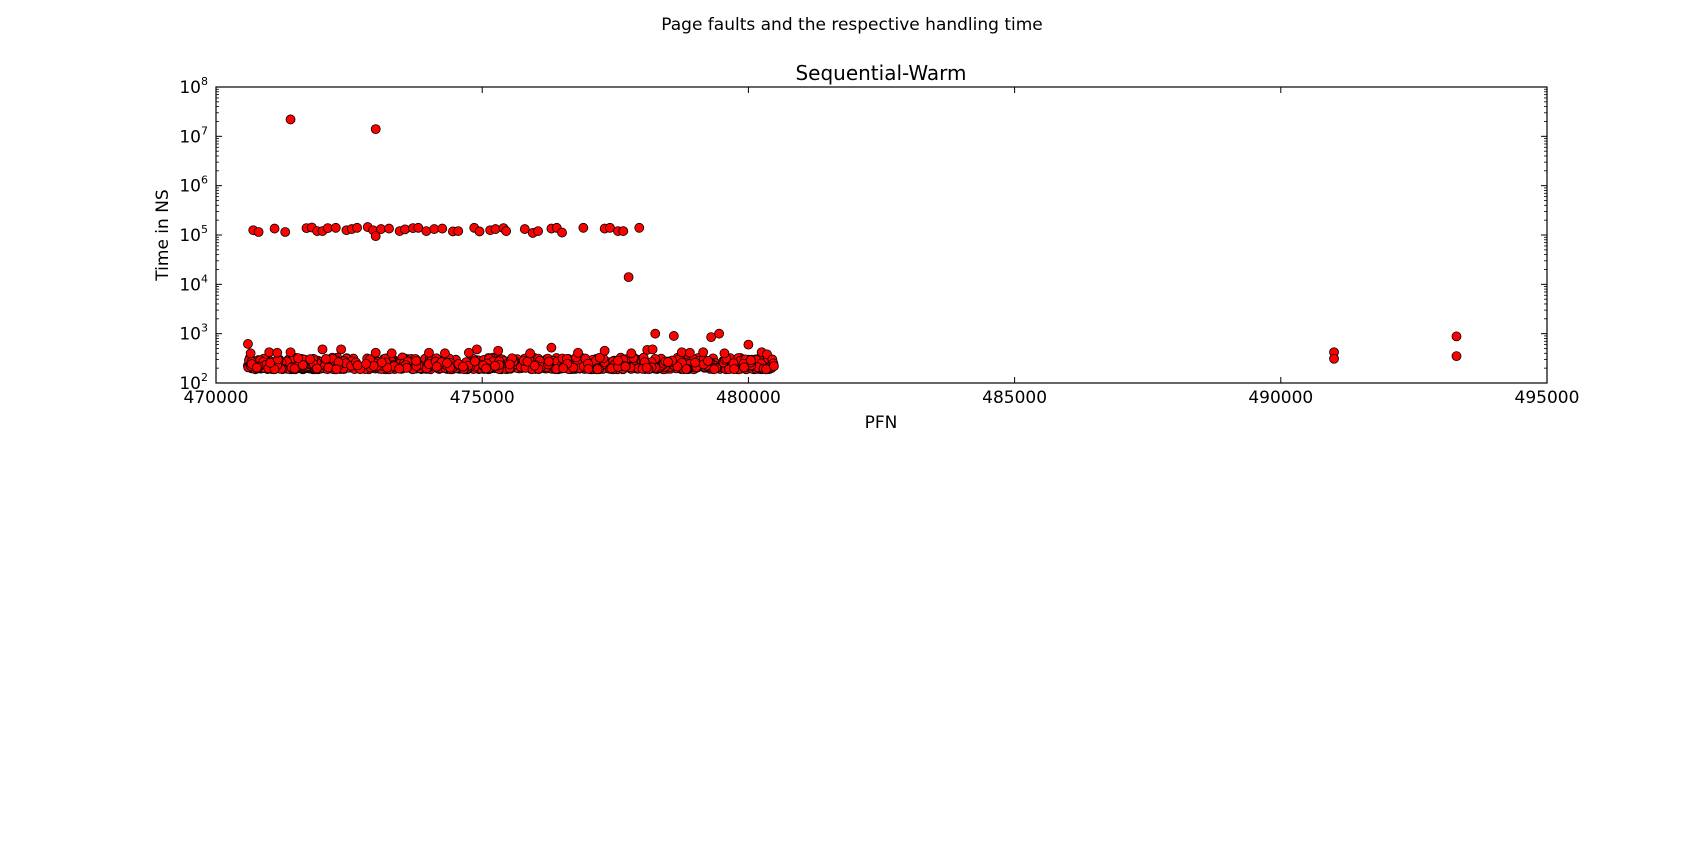  Describe the element at coordinates (1280, 398) in the screenshot. I see `x-tick-label: 490000` at that location.